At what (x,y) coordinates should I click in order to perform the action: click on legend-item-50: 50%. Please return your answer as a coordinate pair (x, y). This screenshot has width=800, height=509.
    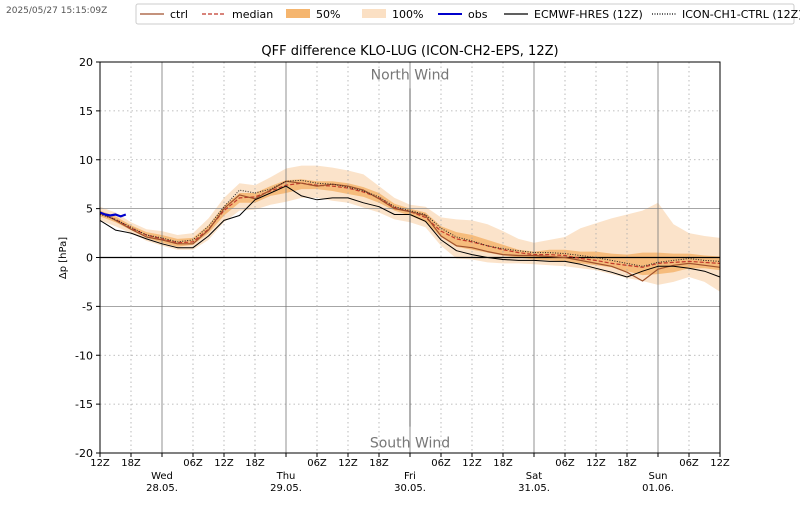
    Looking at the image, I should click on (313, 14).